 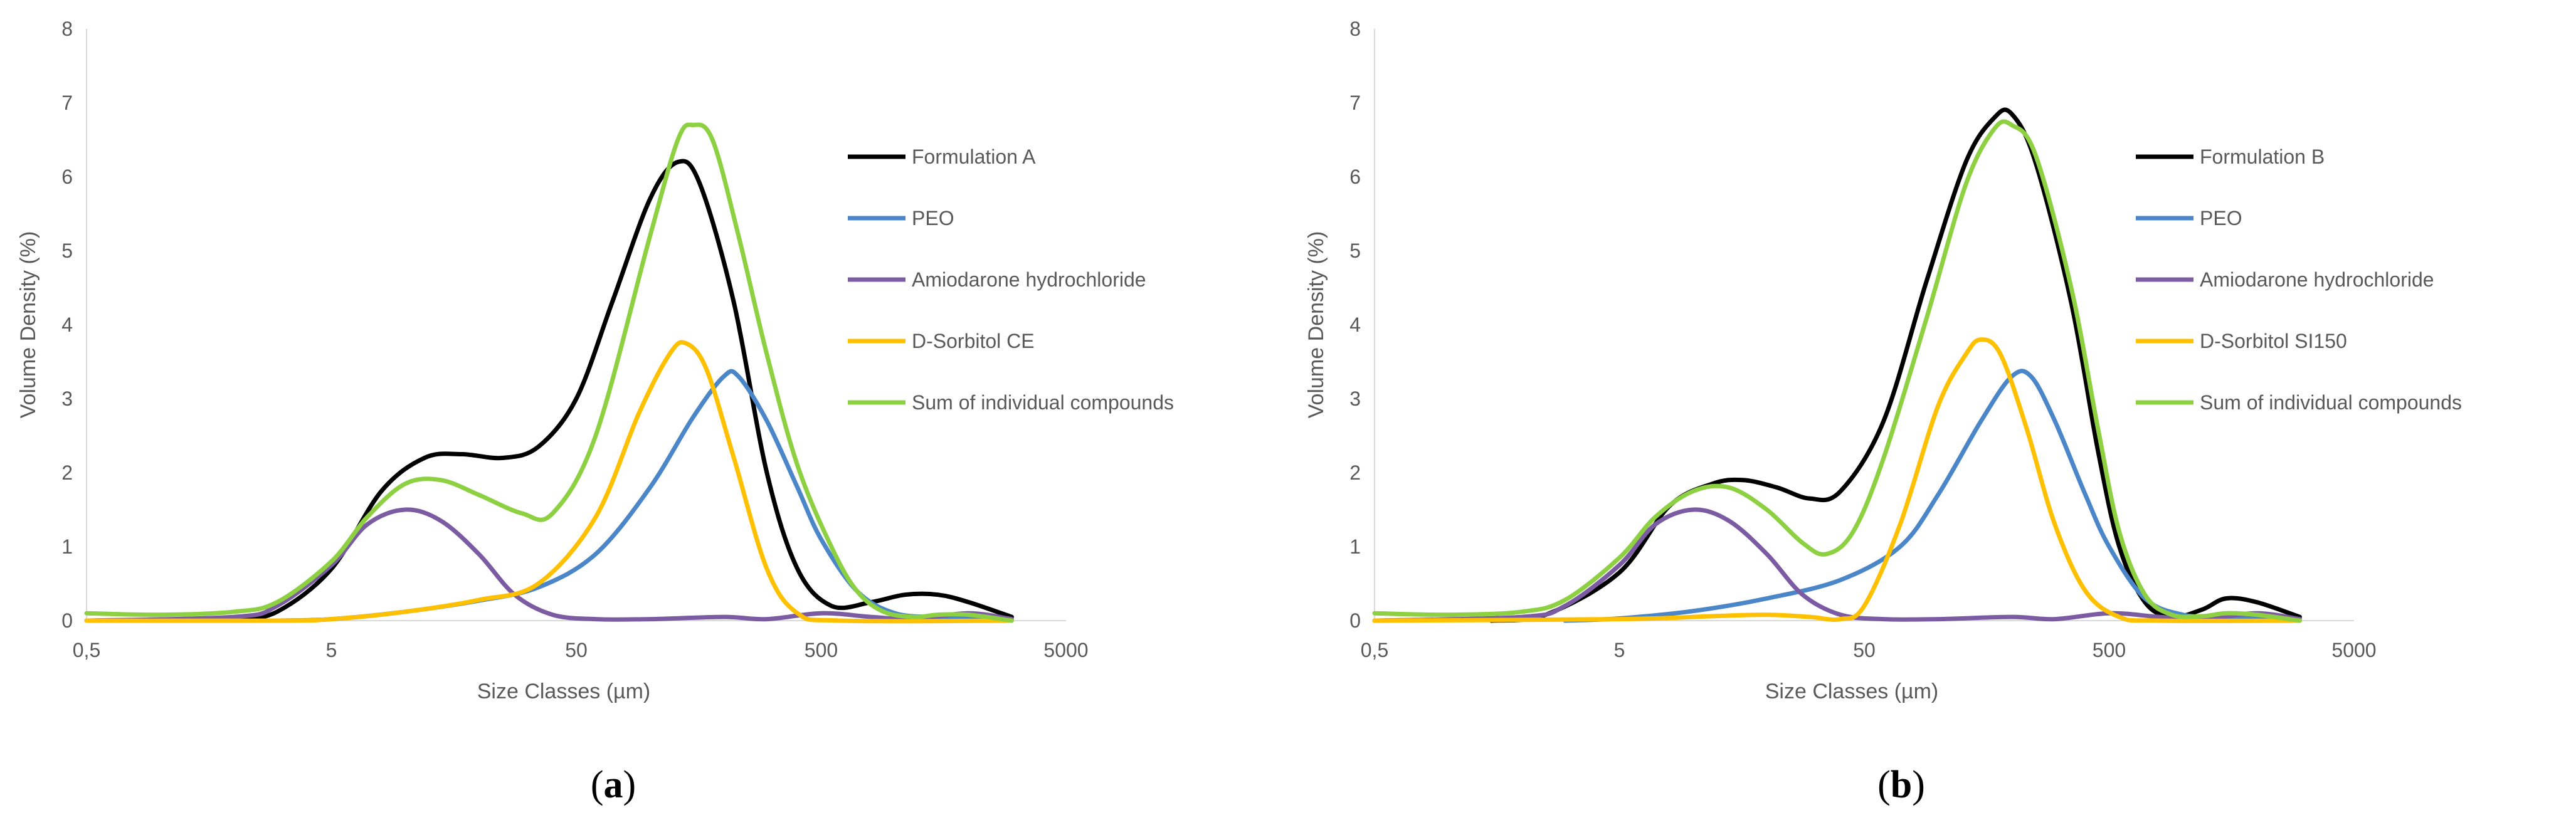 I want to click on legend-label: D-Sorbitol SI150, so click(x=2273, y=341).